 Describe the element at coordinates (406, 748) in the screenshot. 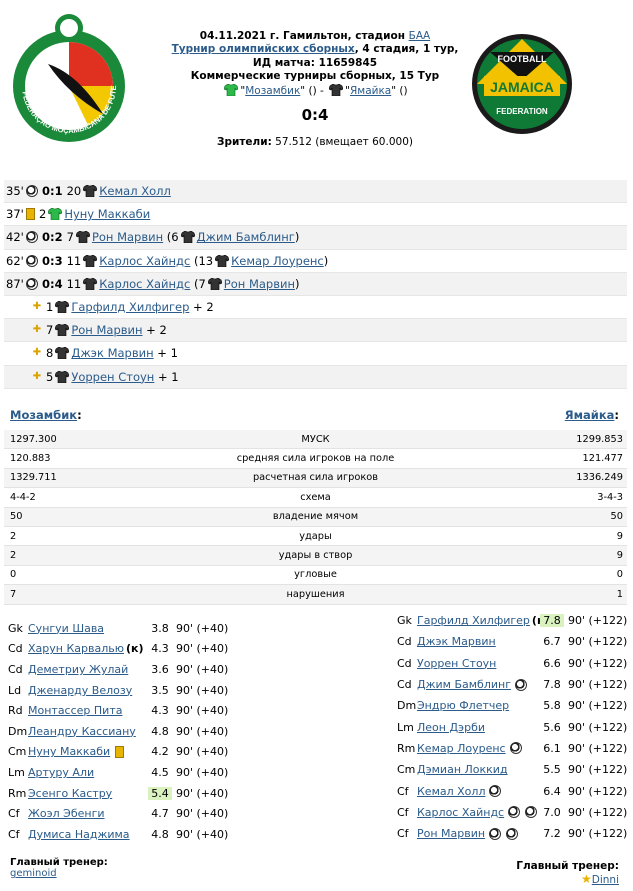

I see `player-position: Rm` at that location.